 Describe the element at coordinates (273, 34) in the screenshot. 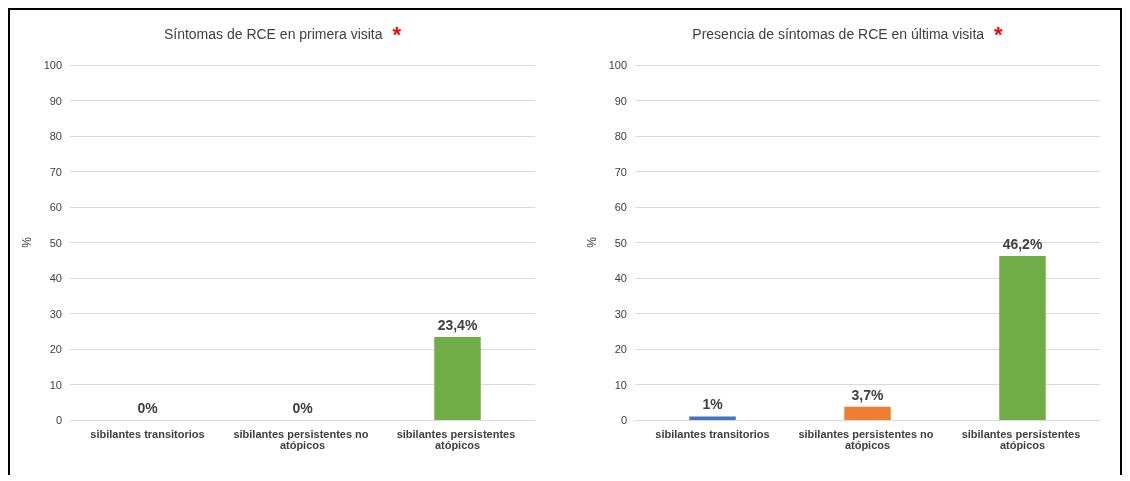

I see `chart-title: Síntomas de RCE en primera visita` at that location.